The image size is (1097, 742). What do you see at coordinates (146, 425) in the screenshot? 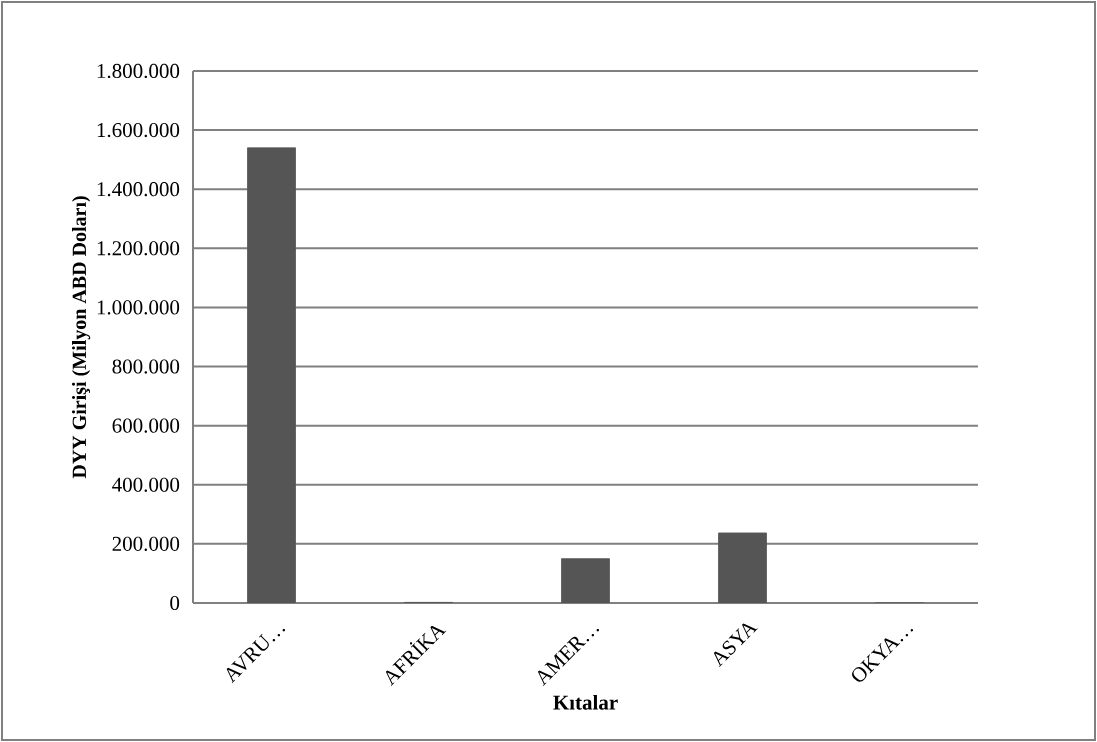
I see `y-tick-label: 600.000` at bounding box center [146, 425].